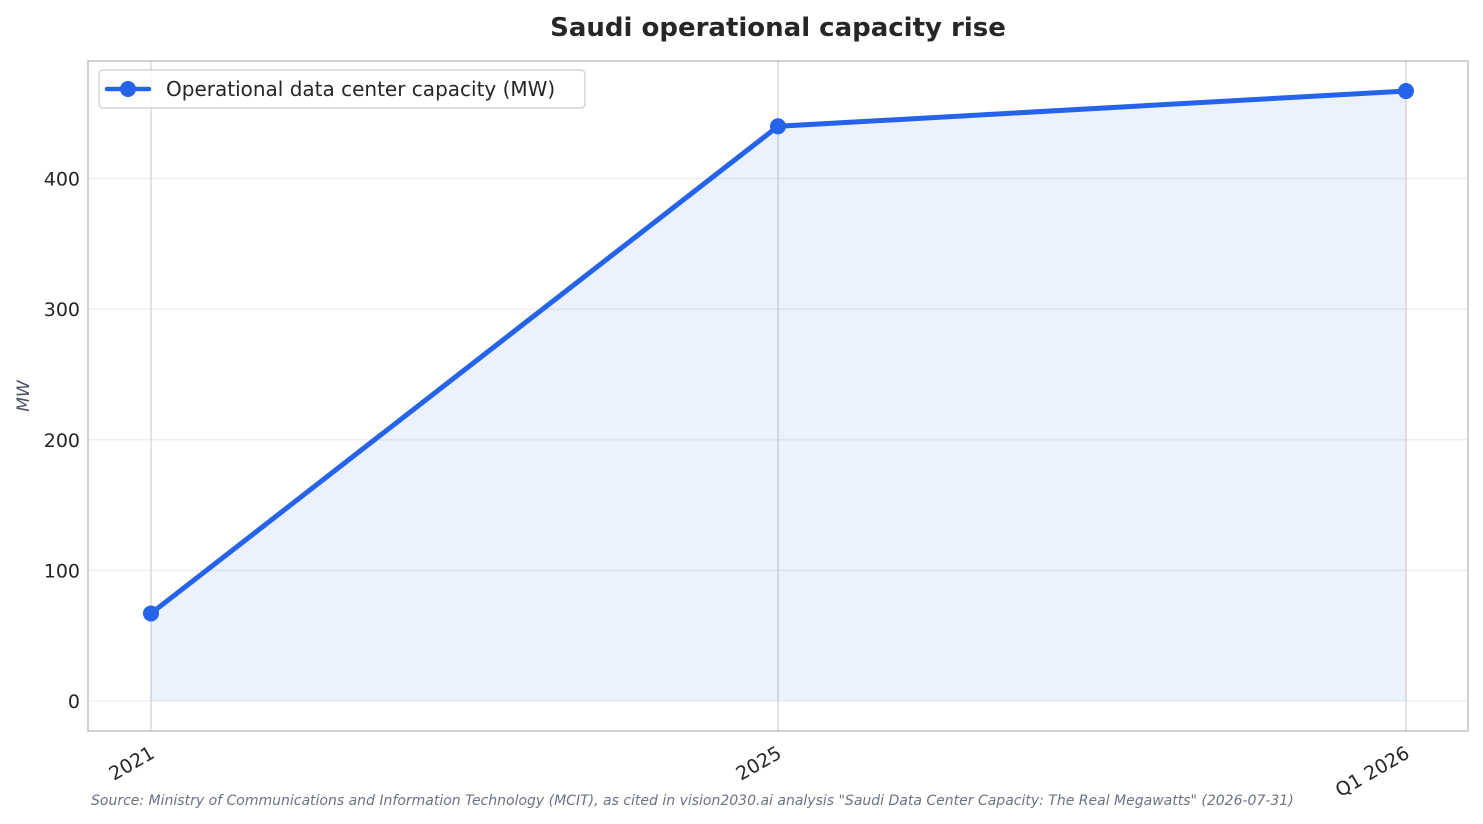  I want to click on y-tick-label: 0, so click(74, 702).